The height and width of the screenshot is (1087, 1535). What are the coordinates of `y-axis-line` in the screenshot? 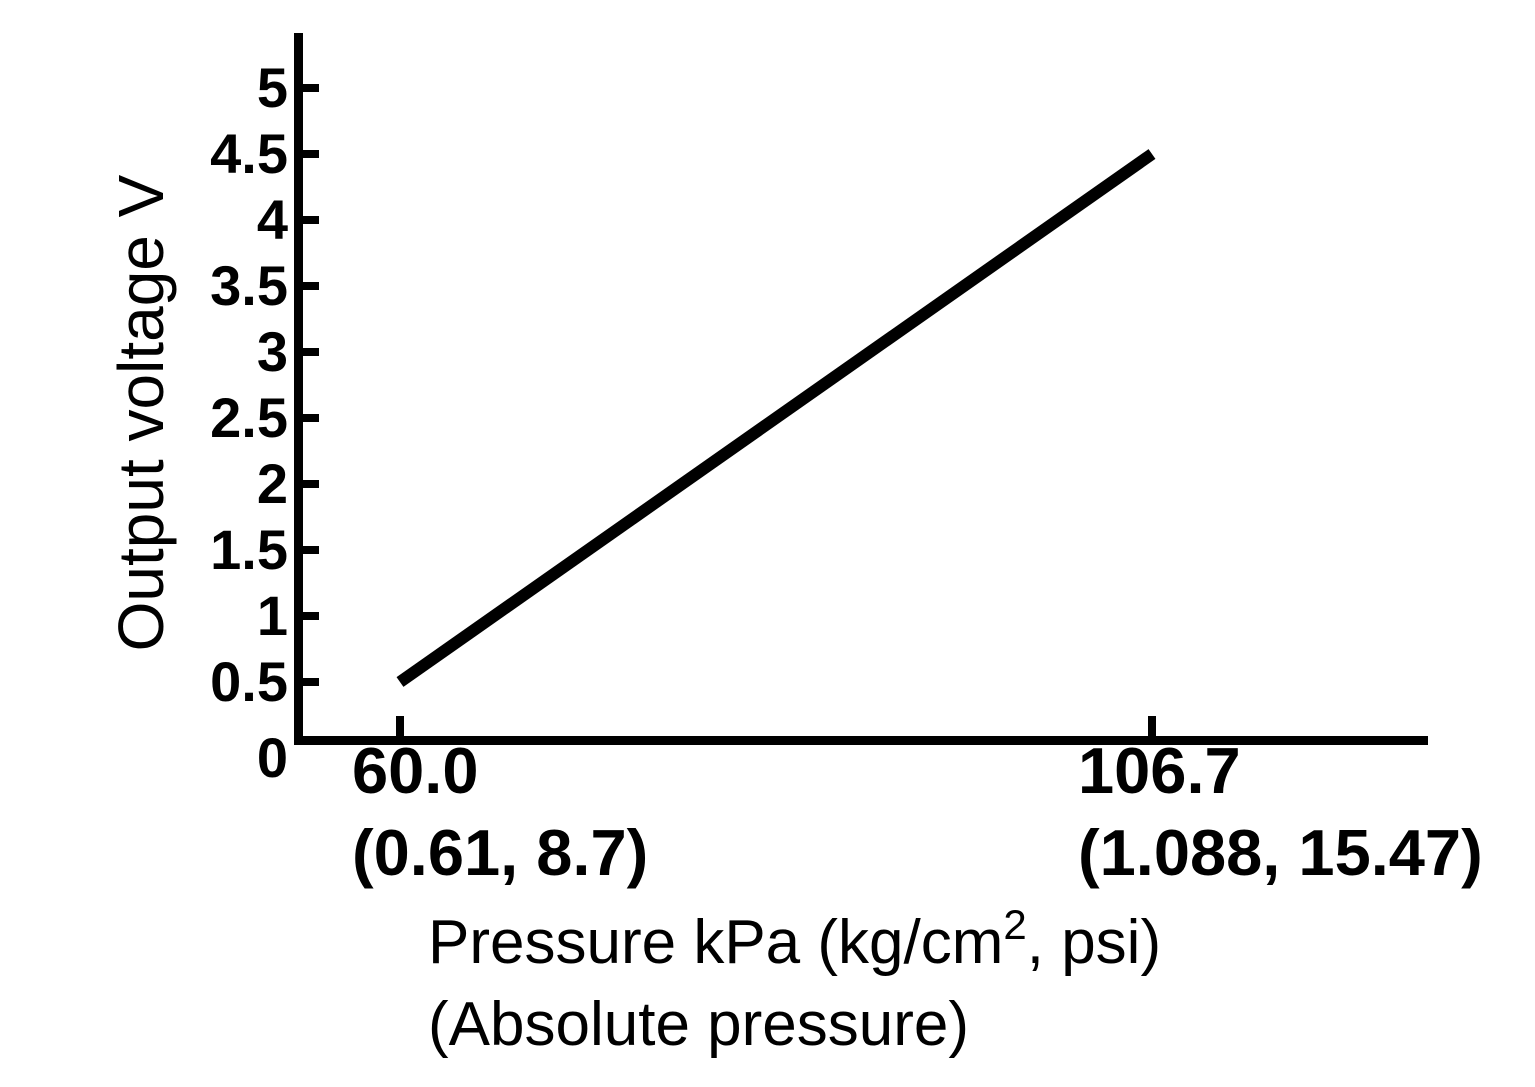 It's located at (298, 389).